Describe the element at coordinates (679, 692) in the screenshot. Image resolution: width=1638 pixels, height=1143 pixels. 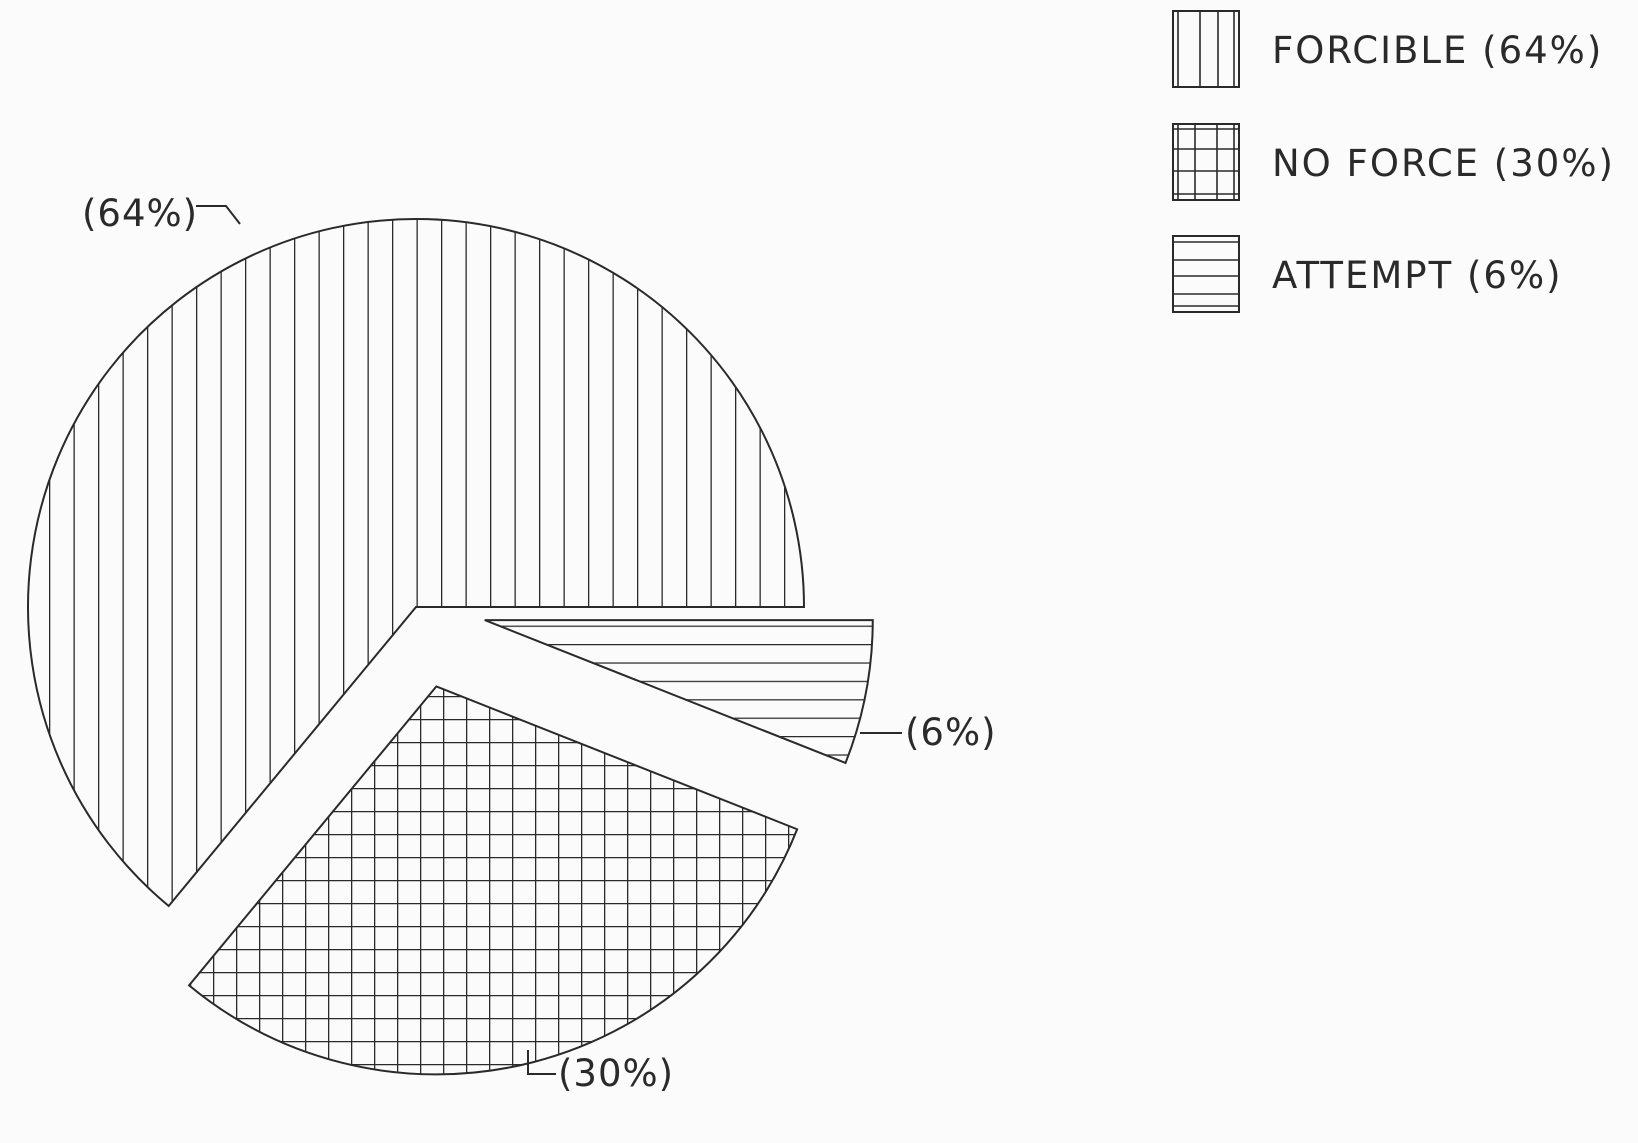
I see `pie-slice-attempt` at that location.